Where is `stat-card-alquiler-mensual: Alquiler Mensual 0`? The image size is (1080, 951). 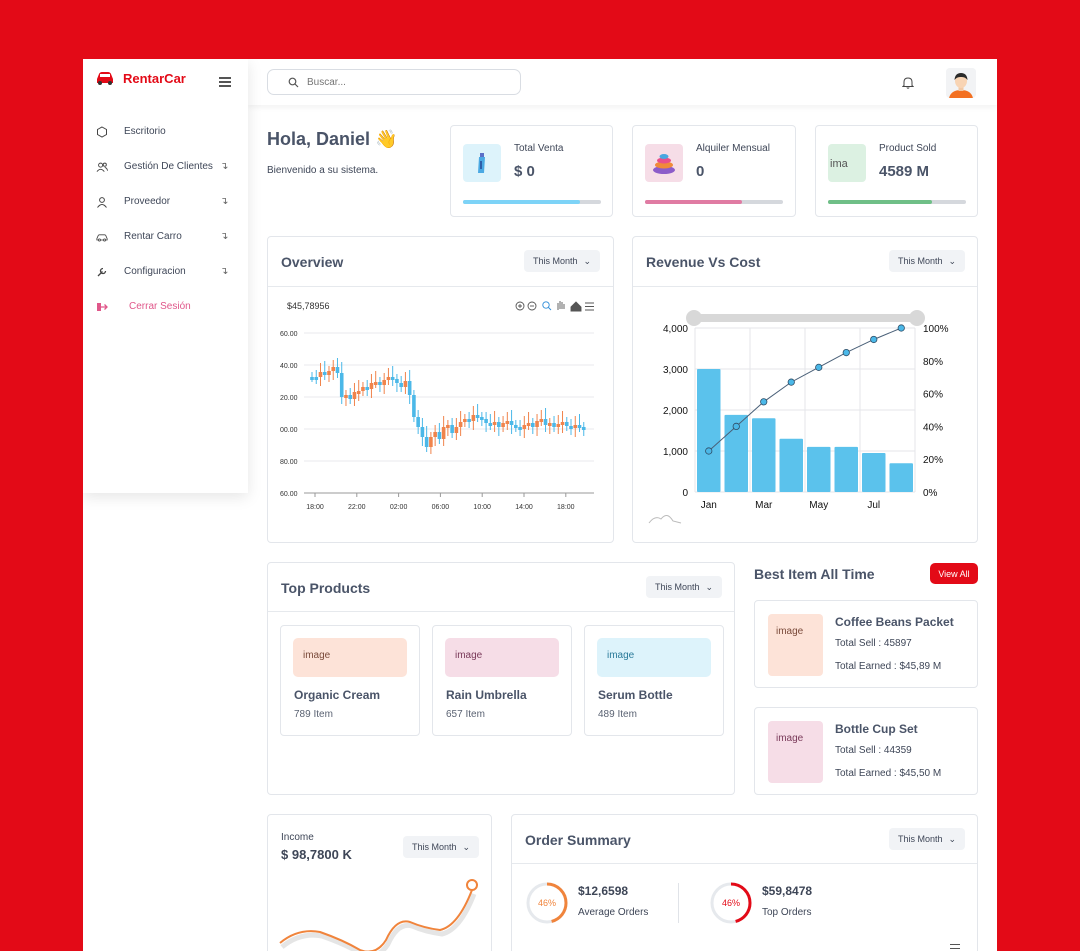
stat-card-alquiler-mensual: Alquiler Mensual 0 is located at coordinates (714, 171).